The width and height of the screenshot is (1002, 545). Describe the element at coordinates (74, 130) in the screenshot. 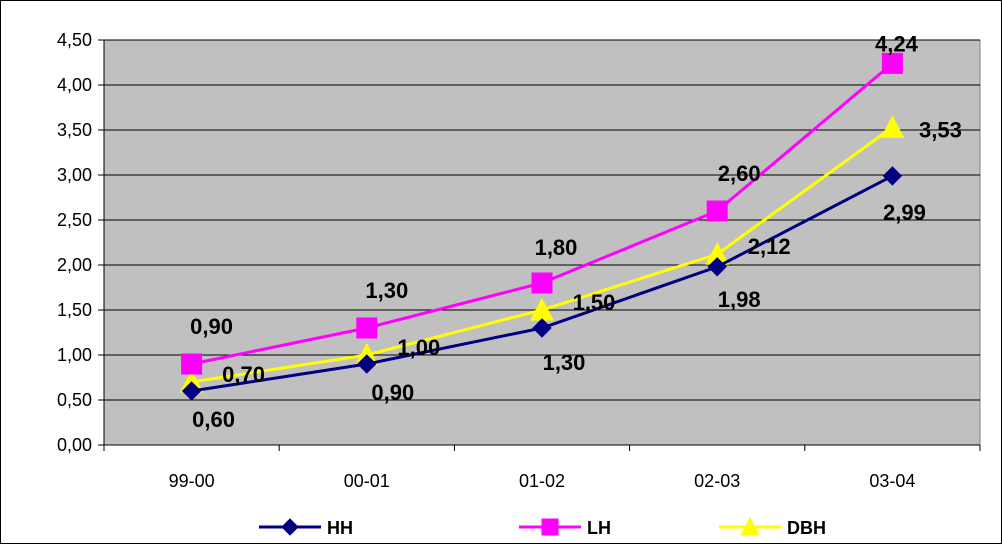

I see `y-tick-label: 3,50` at that location.